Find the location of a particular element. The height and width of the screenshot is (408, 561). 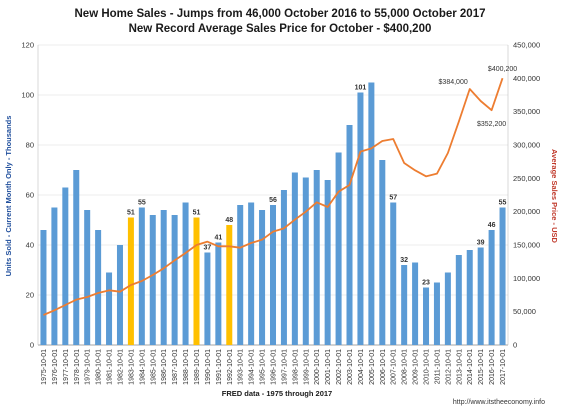

x-tick-label: 1992-10-01 is located at coordinates (230, 367).